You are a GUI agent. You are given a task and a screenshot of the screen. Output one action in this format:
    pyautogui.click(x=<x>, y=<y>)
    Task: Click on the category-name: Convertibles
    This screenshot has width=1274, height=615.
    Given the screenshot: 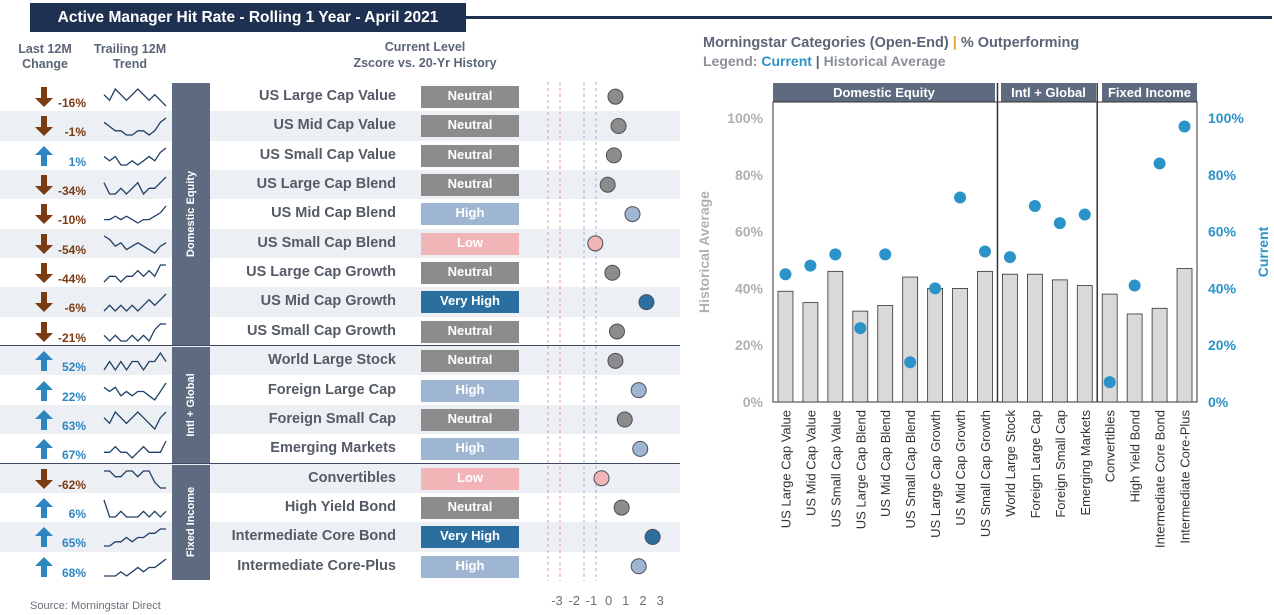 What is the action you would take?
    pyautogui.click(x=352, y=477)
    